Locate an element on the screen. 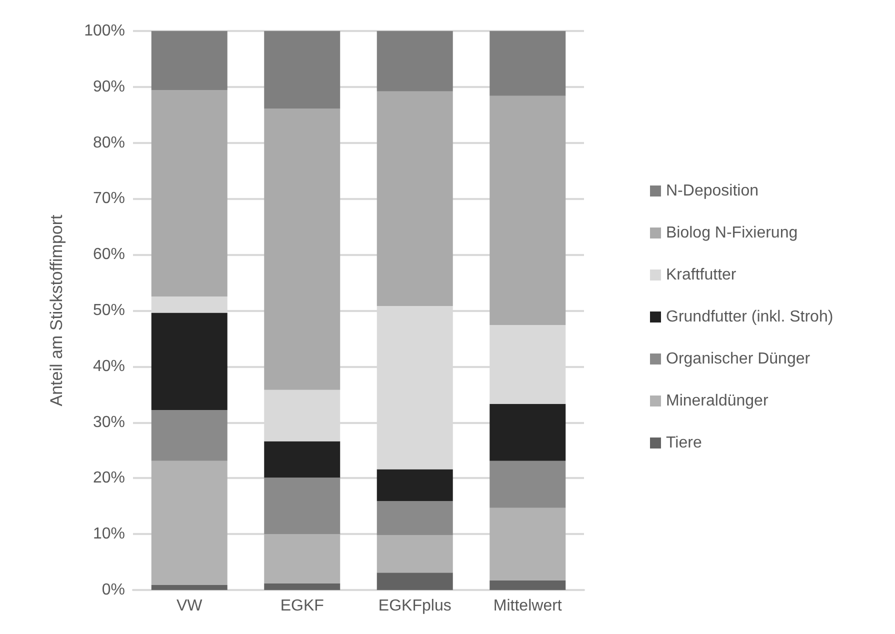  y-tick-label: 80% is located at coordinates (108, 143).